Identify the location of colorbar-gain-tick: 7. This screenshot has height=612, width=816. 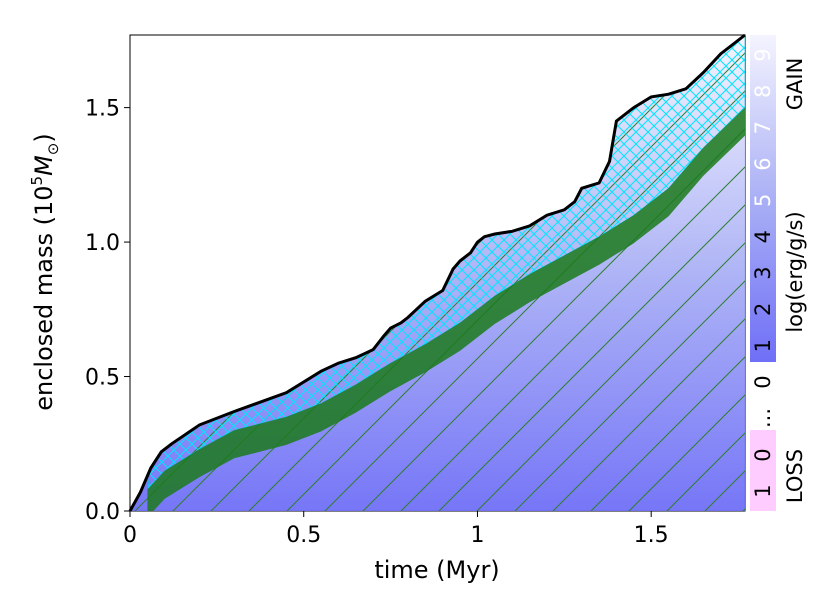
(763, 127).